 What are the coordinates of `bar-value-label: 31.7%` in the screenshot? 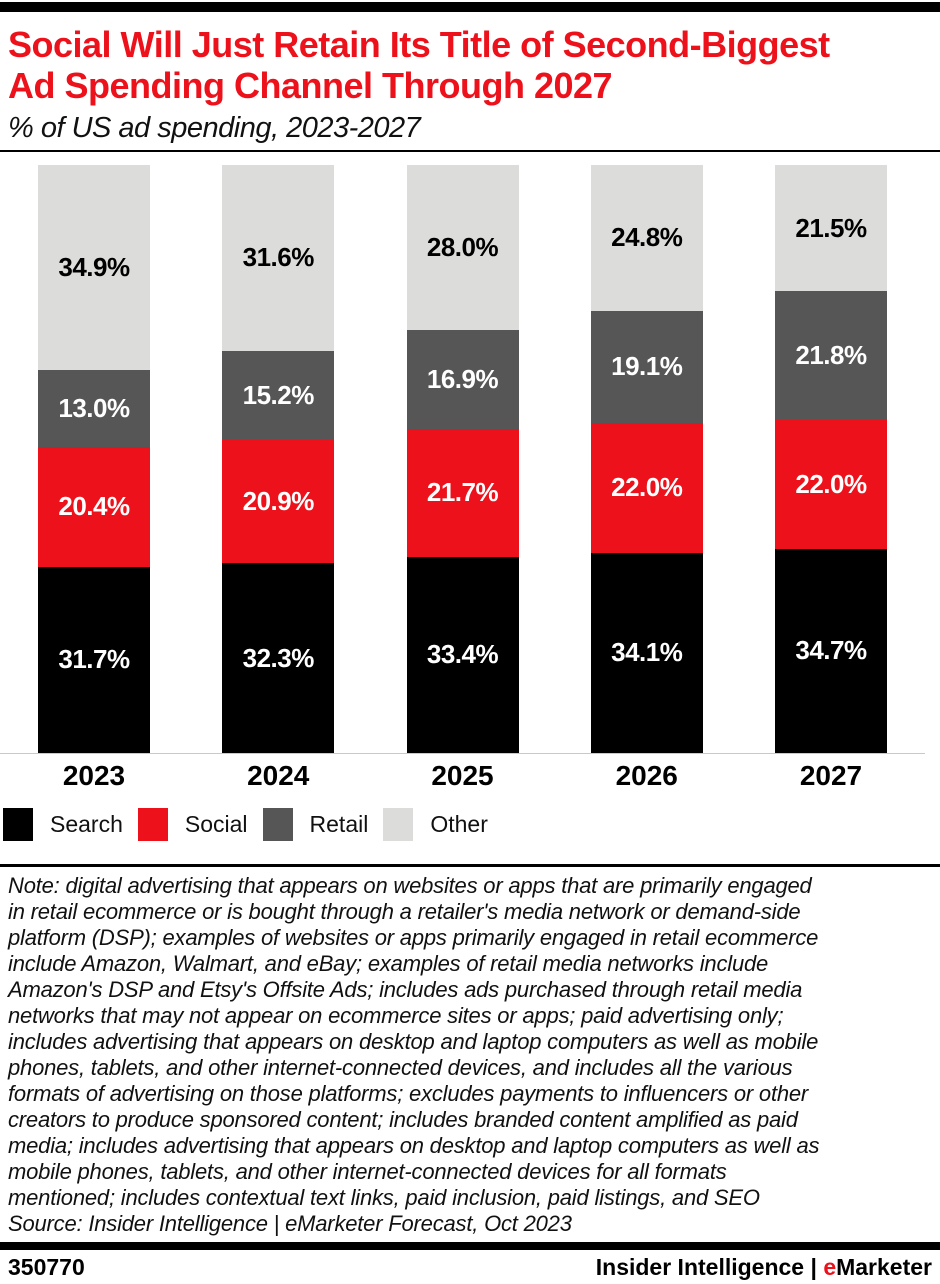 It's located at (94, 659).